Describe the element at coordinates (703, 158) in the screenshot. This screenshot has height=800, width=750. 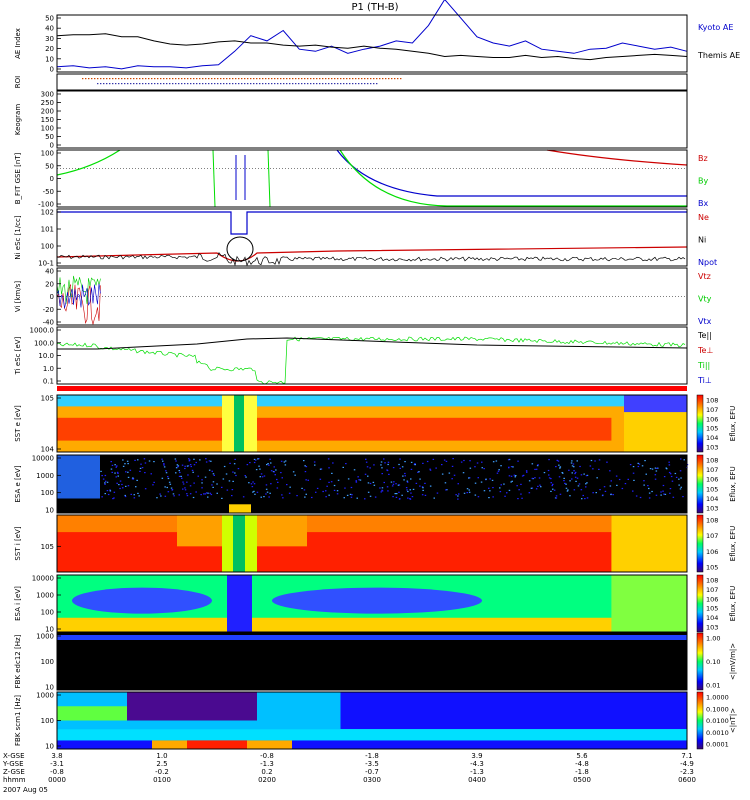
I see `legend-entry: Bz` at that location.